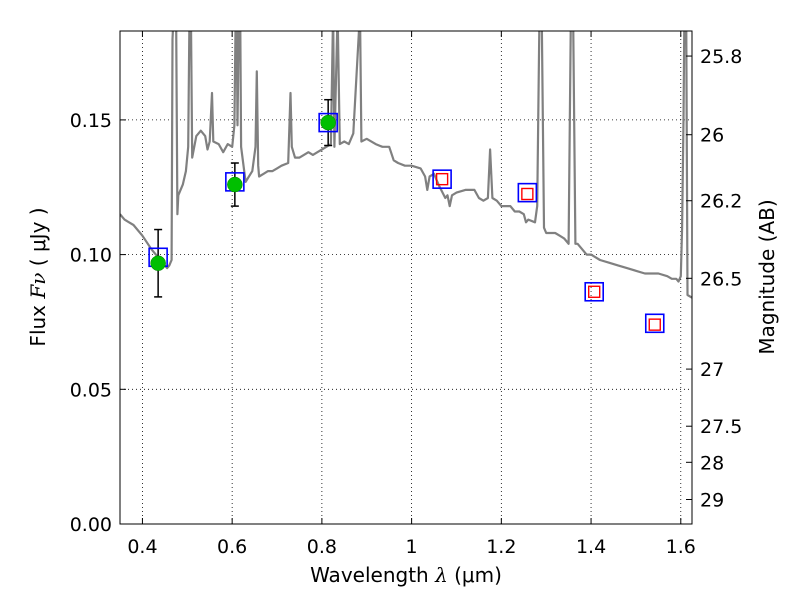 Image resolution: width=800 pixels, height=600 pixels. I want to click on observed-points, so click(243, 192).